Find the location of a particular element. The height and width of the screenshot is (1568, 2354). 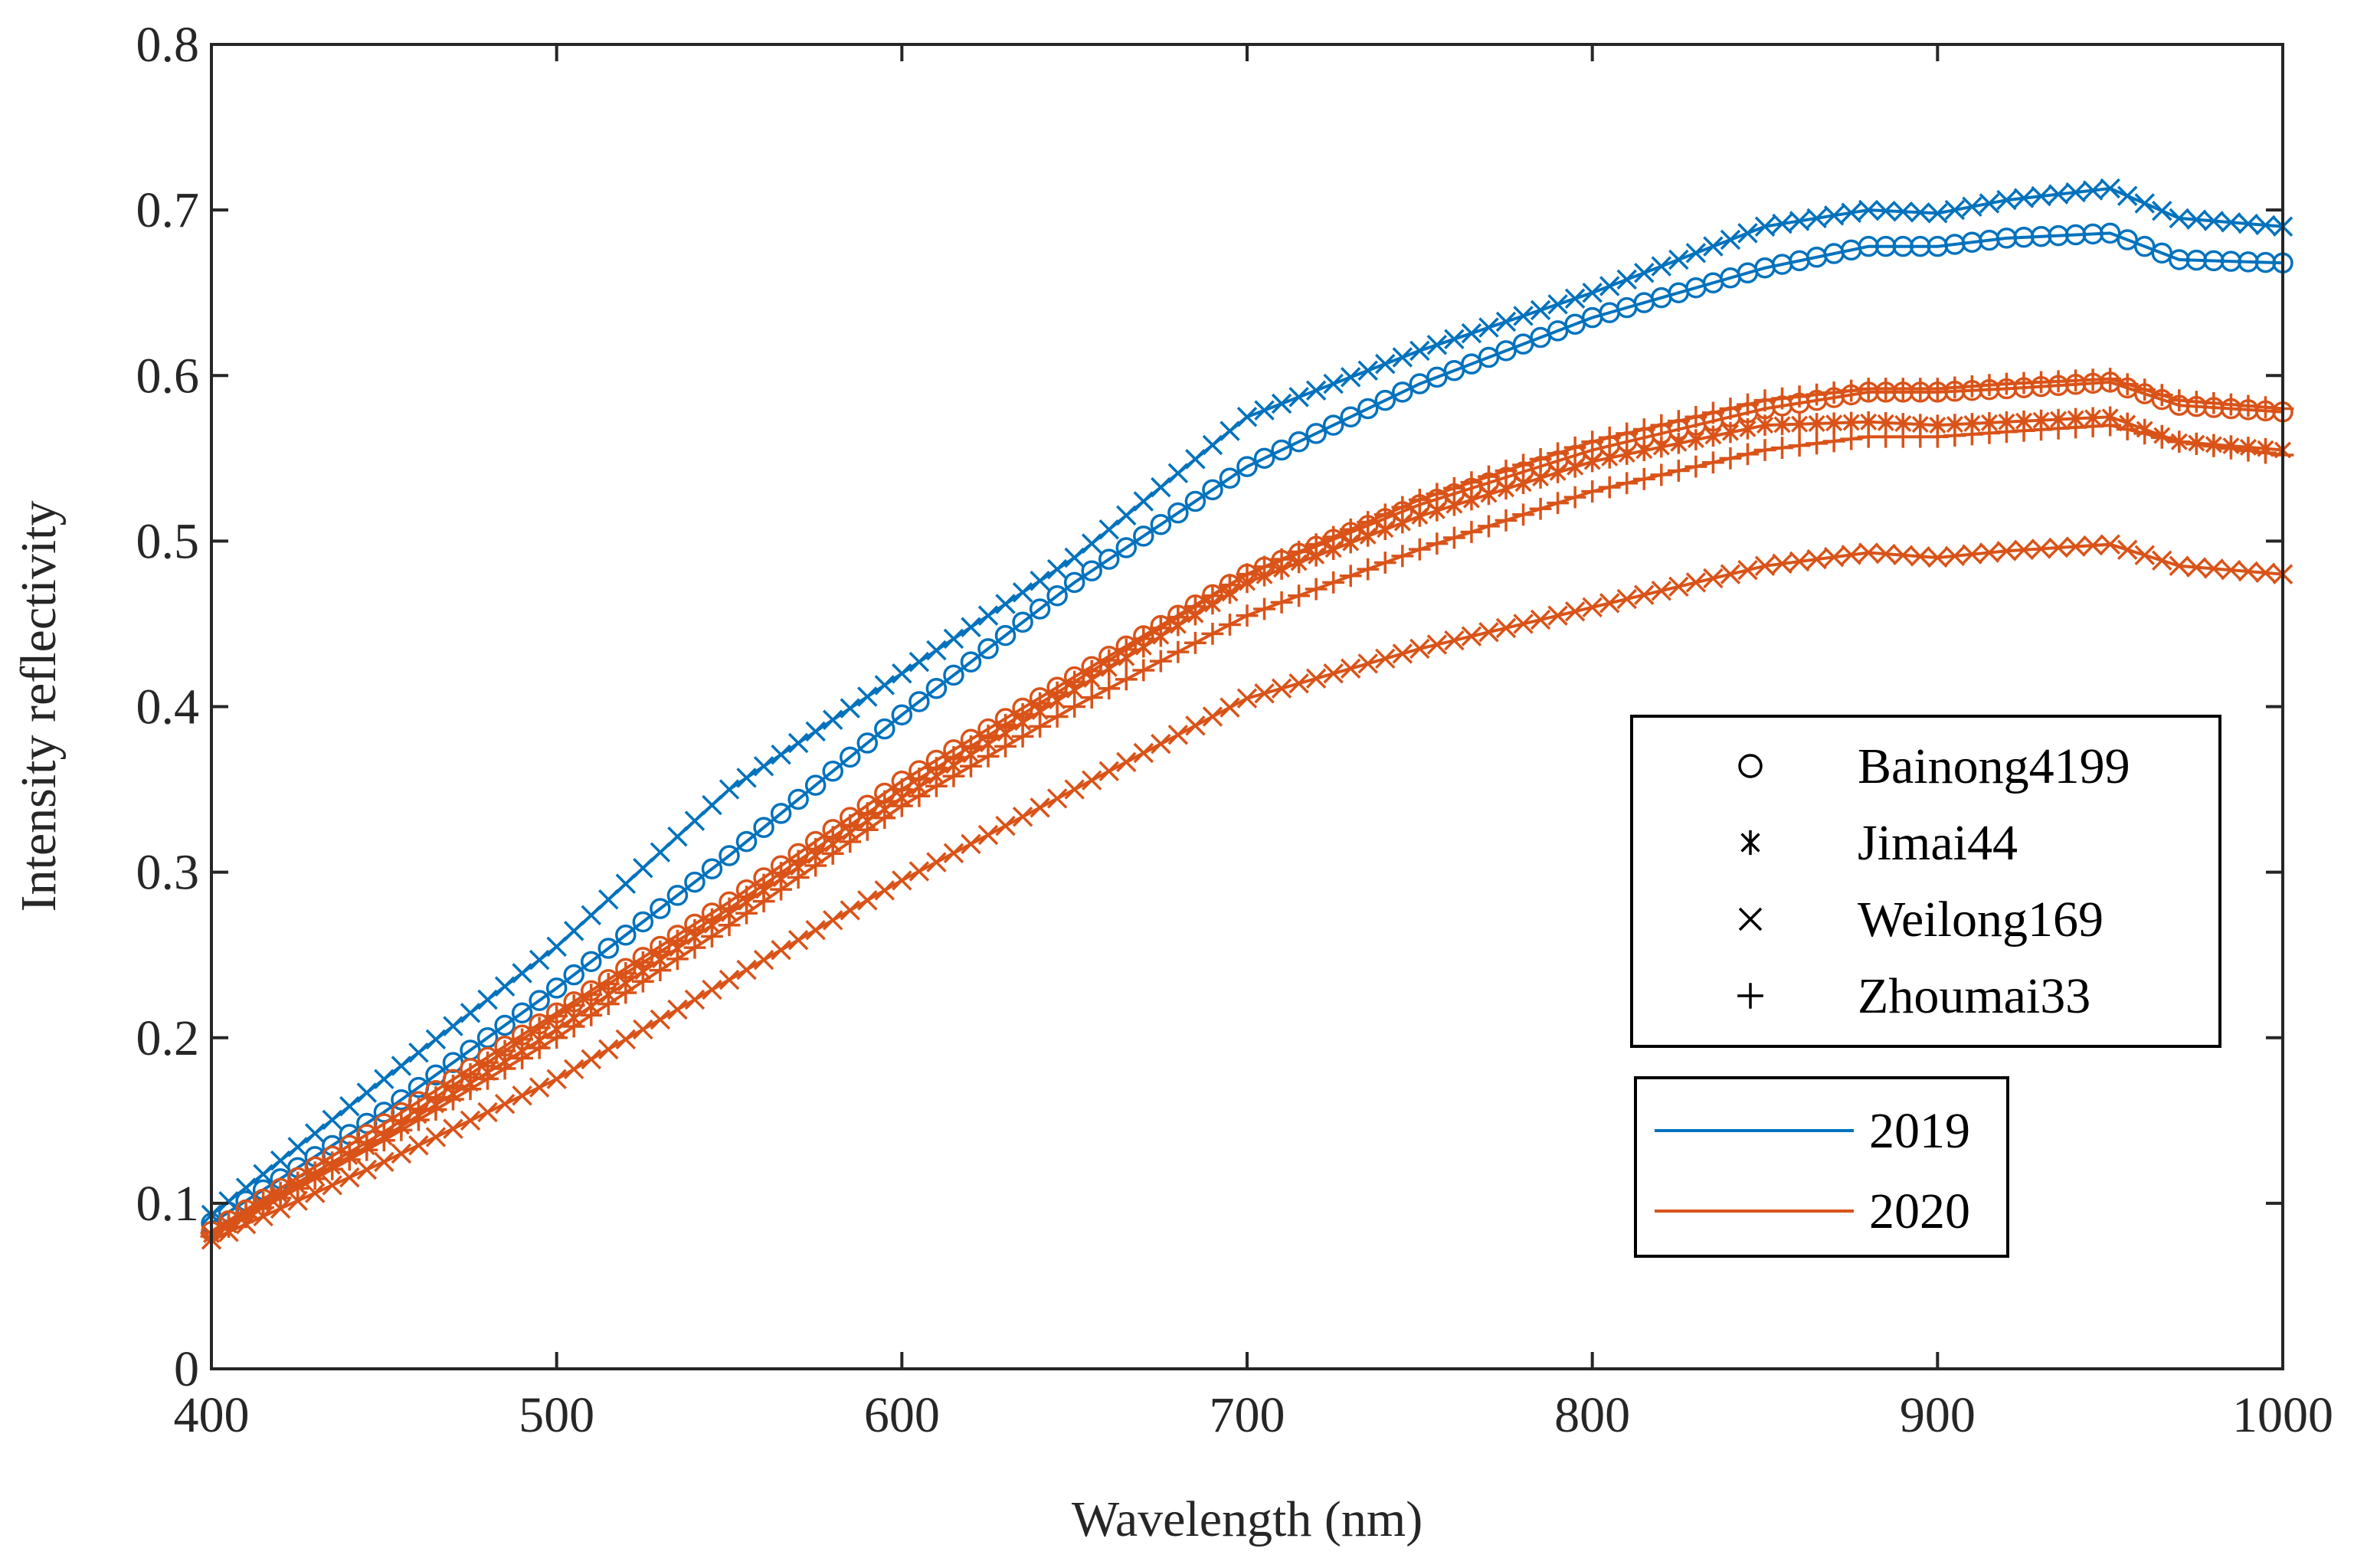

x-tick-label: 500 is located at coordinates (556, 1415).